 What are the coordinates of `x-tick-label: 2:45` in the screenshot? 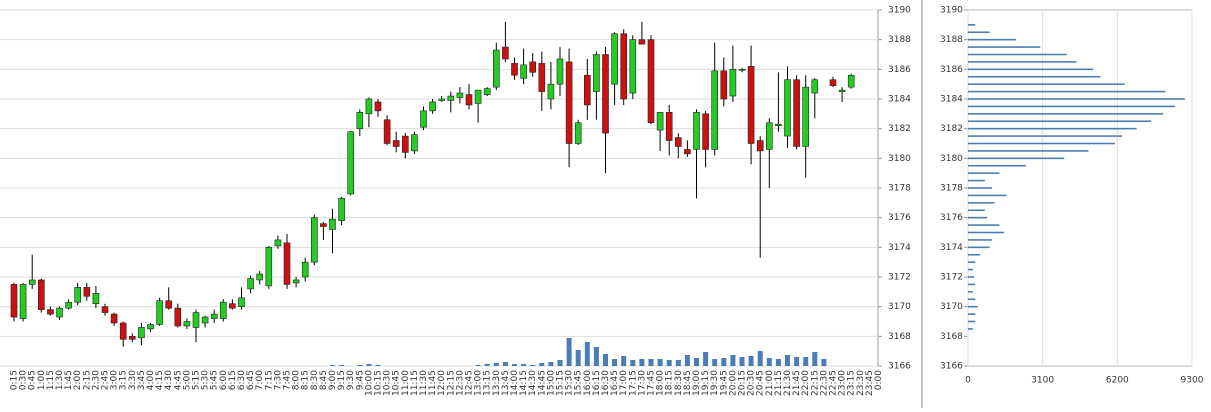 It's located at (106, 380).